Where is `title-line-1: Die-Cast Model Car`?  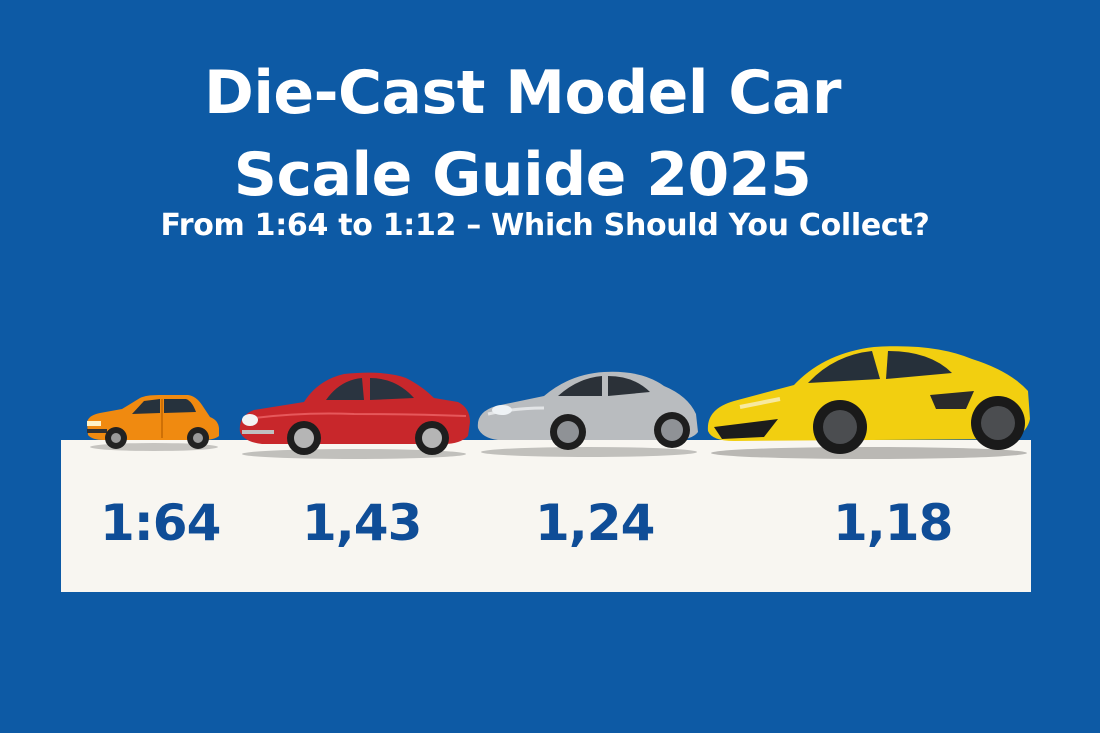 title-line-1: Die-Cast Model Car is located at coordinates (522, 93).